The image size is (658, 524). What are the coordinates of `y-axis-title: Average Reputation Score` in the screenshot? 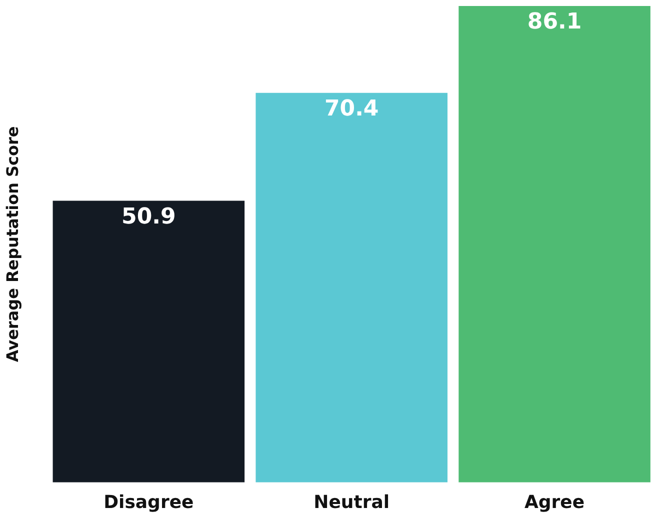 It's located at (12, 244).